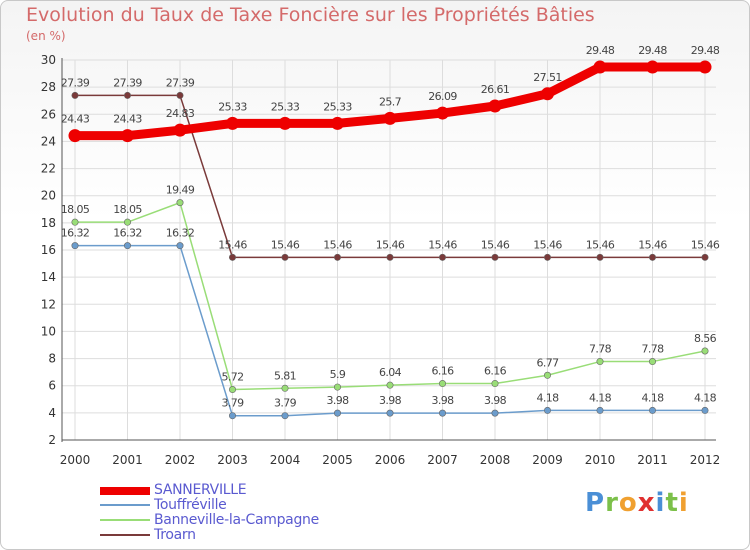 The height and width of the screenshot is (550, 750). What do you see at coordinates (46, 36) in the screenshot?
I see `unit-label: (en %)` at bounding box center [46, 36].